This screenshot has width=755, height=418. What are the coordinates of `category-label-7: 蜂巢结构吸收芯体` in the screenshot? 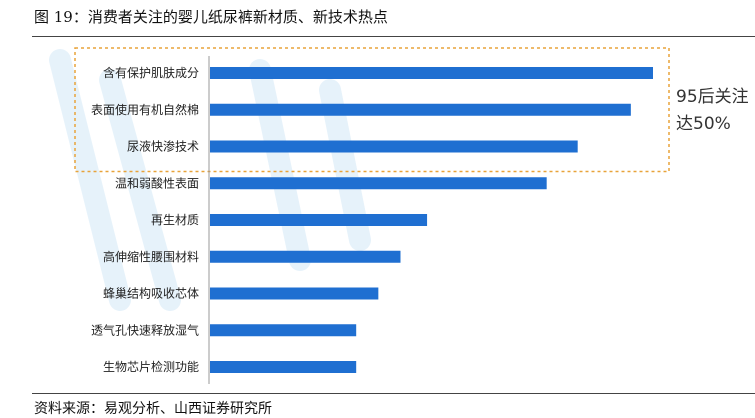 It's located at (151, 293).